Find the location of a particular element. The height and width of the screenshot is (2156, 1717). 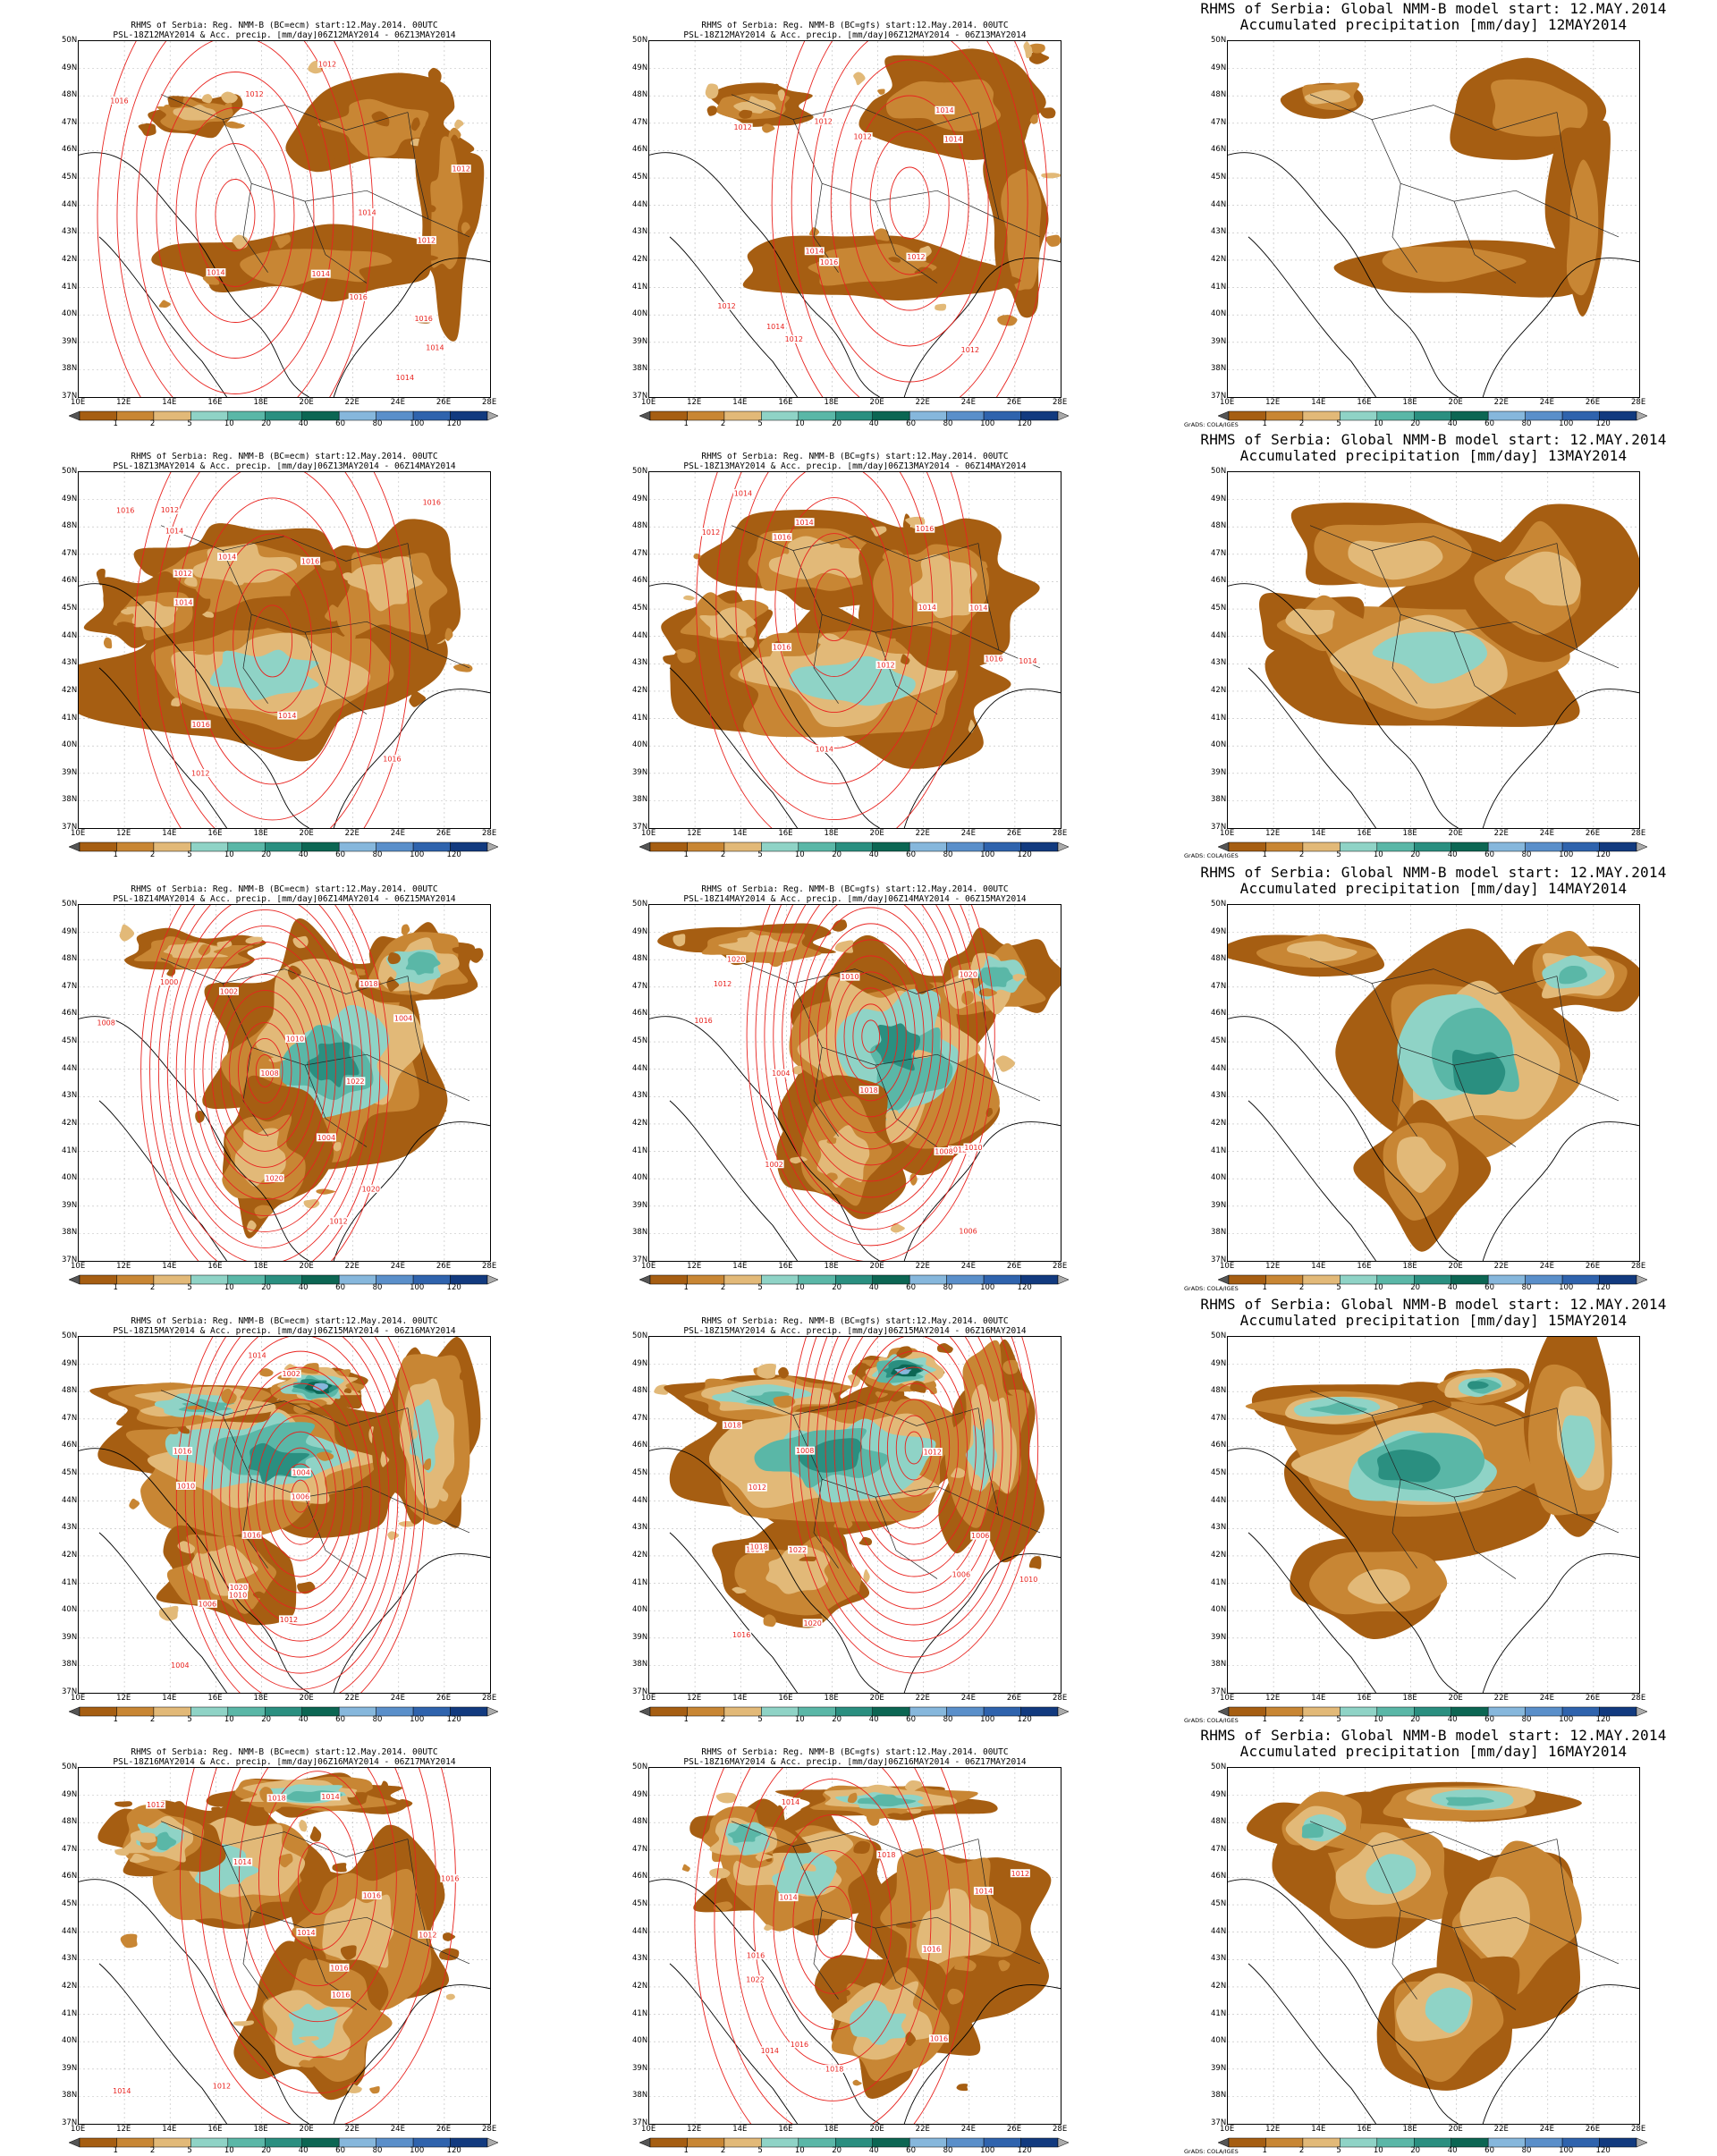

lat-tick-label: 48N is located at coordinates (640, 95).